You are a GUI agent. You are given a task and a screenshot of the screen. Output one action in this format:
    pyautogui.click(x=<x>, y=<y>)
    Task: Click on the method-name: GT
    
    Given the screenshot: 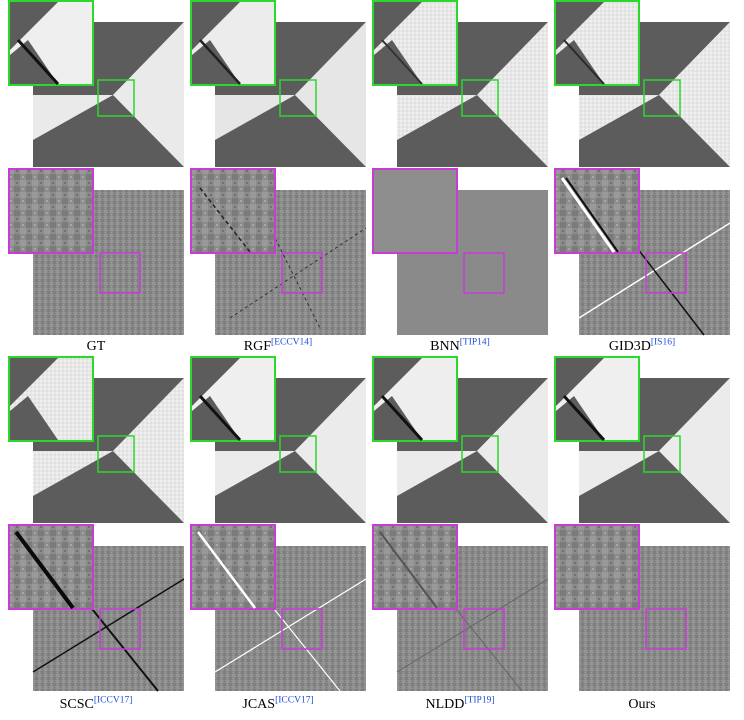 What is the action you would take?
    pyautogui.click(x=96, y=346)
    